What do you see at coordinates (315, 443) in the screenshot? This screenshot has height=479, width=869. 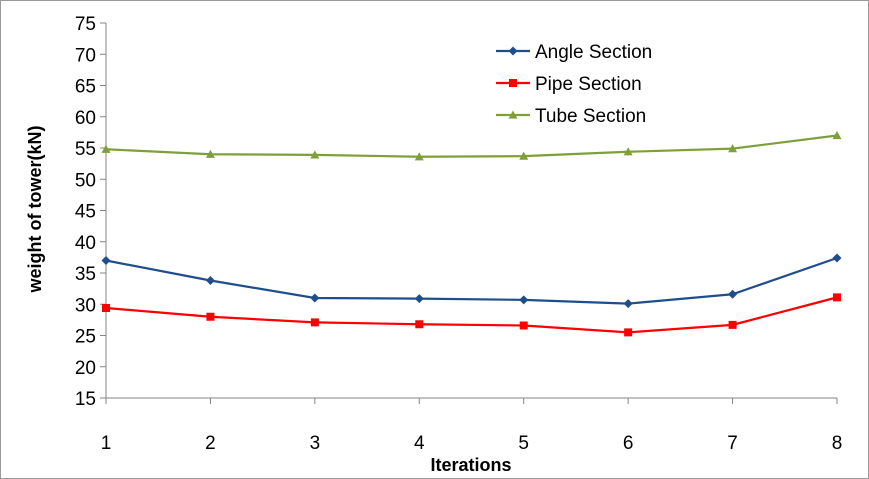 I see `x-tick-label: 3` at bounding box center [315, 443].